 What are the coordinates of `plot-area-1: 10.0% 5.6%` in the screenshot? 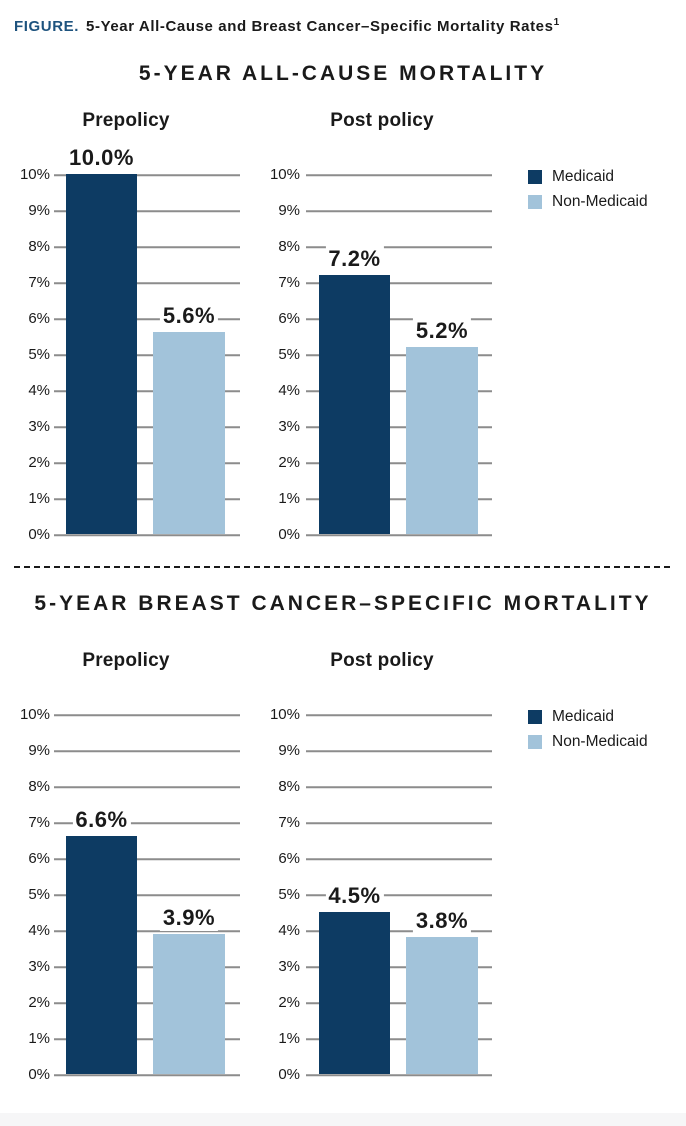 It's located at (147, 340).